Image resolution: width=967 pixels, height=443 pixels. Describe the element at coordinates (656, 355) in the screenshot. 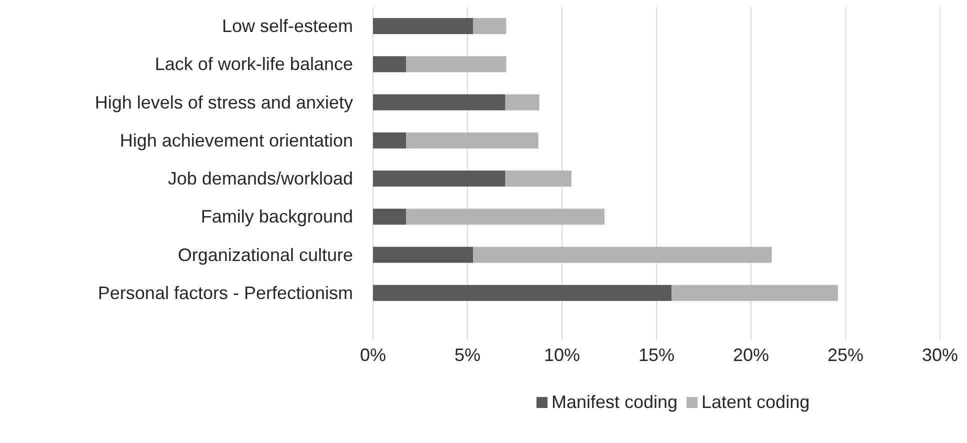

I see `x-tick-label: 15%` at that location.